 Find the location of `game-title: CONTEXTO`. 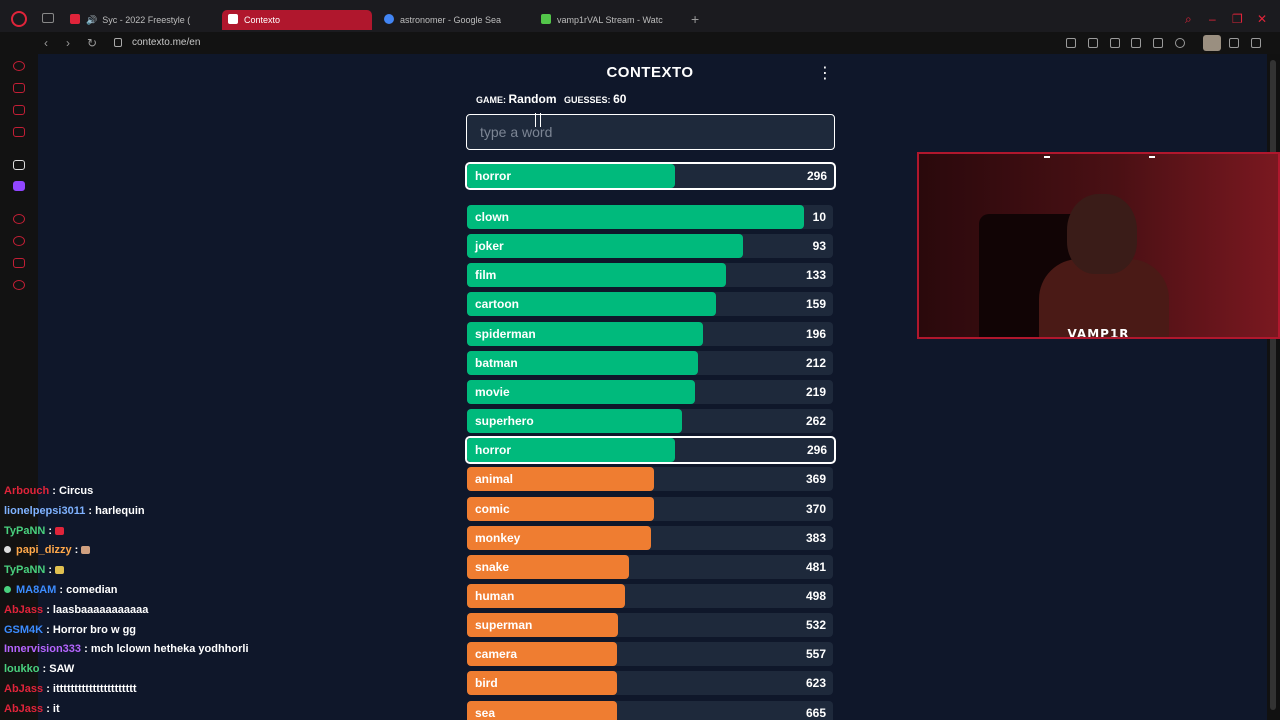

game-title: CONTEXTO is located at coordinates (650, 72).